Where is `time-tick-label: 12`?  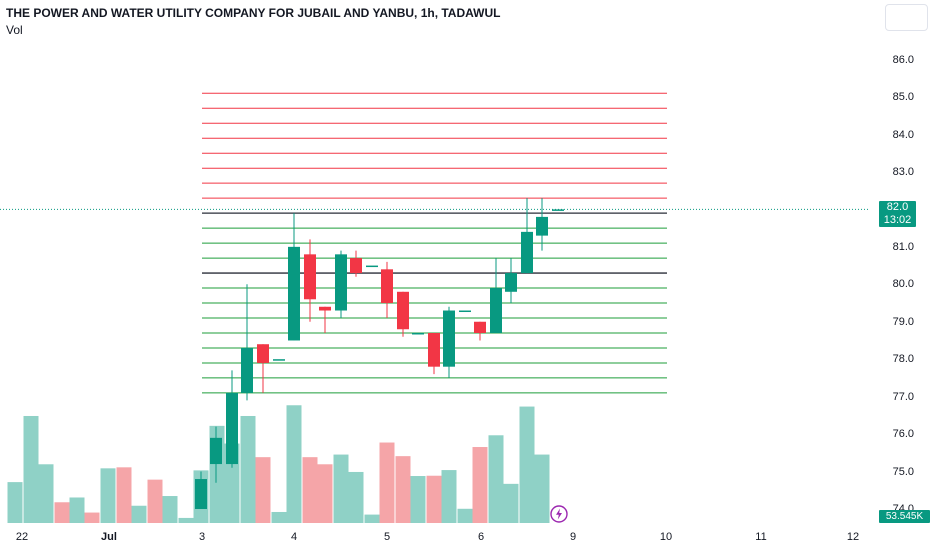
time-tick-label: 12 is located at coordinates (853, 537).